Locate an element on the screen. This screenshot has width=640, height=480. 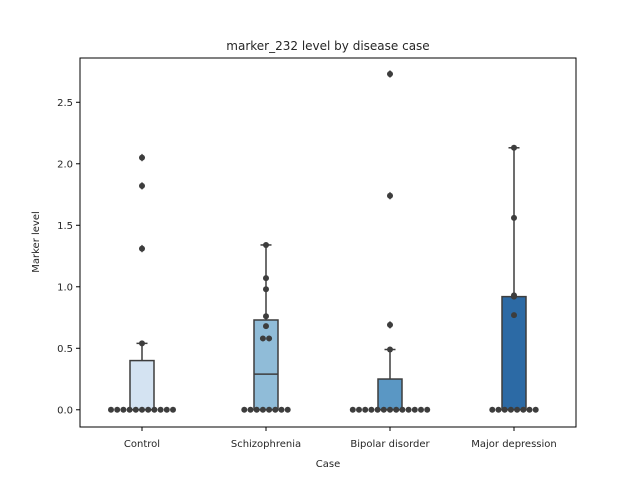
y-tick-label: 1.5 is located at coordinates (65, 226).